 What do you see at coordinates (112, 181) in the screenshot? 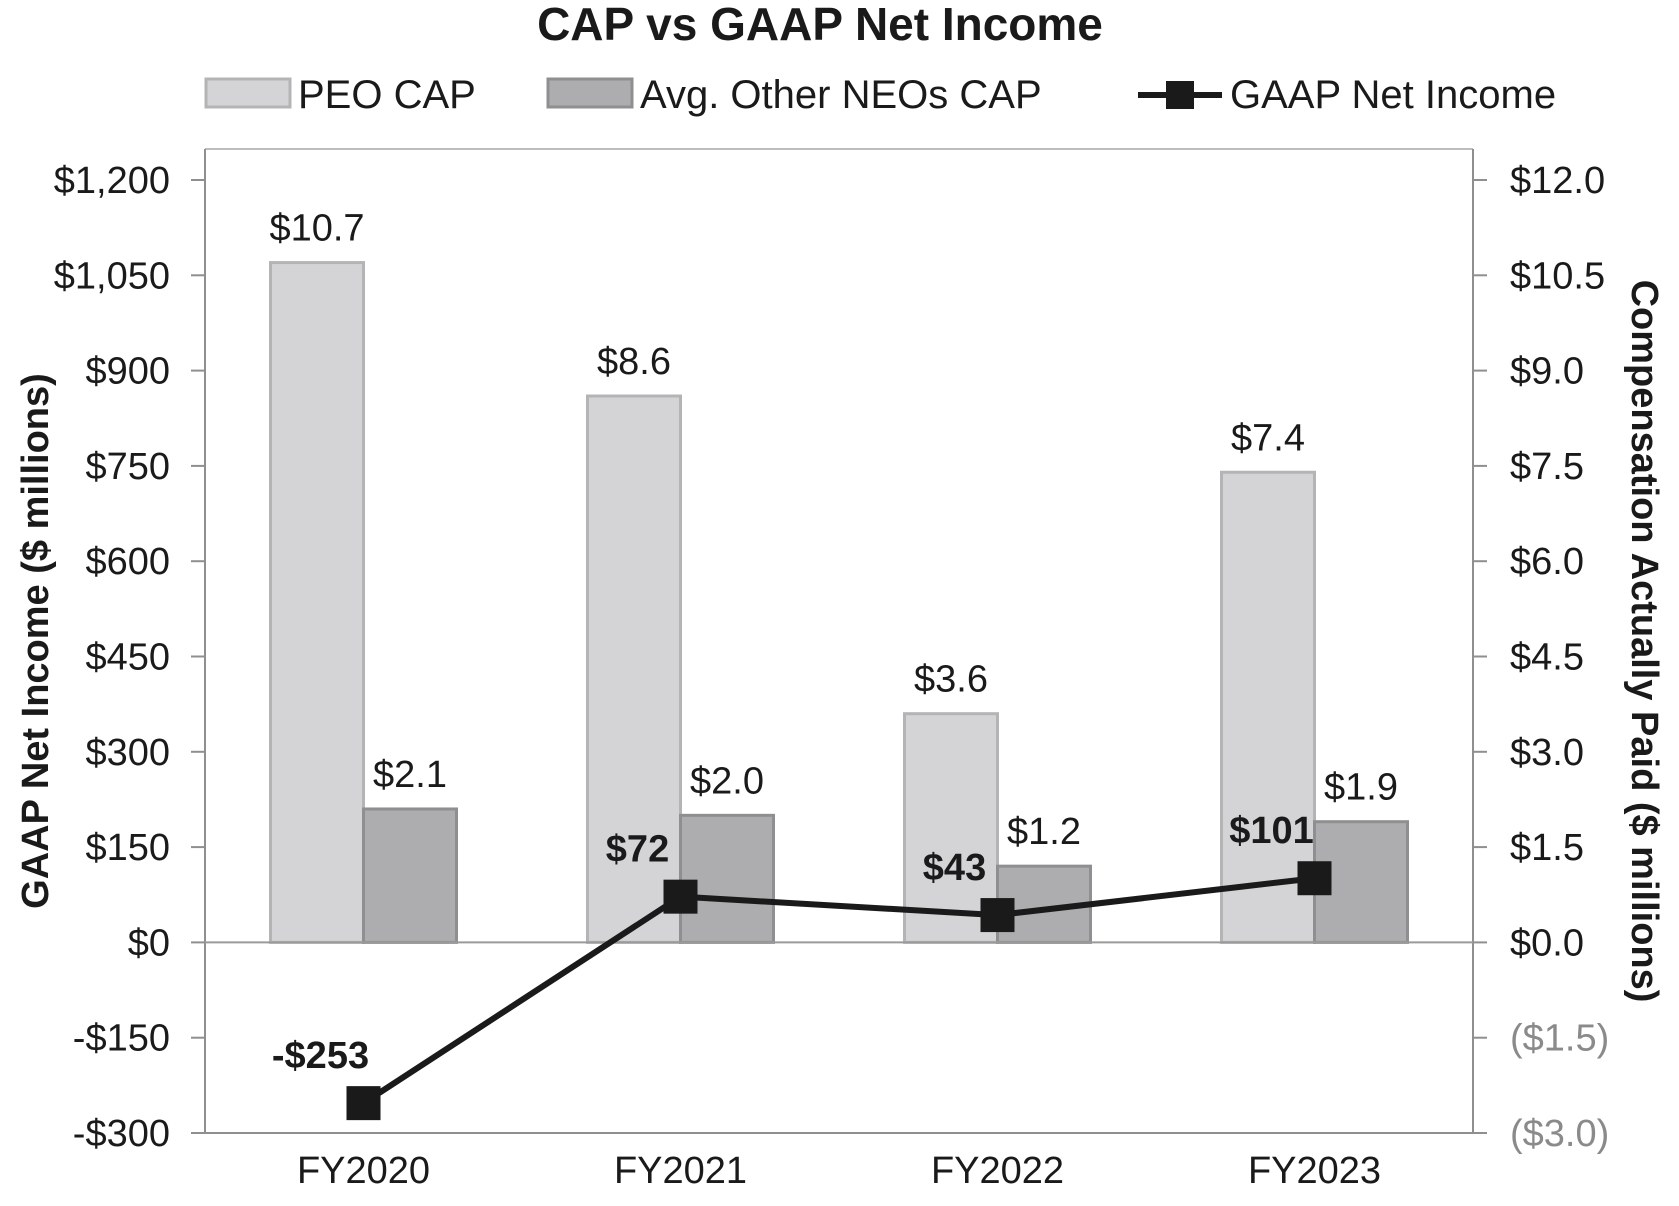
I see `left-tick-label: $1,200` at bounding box center [112, 181].